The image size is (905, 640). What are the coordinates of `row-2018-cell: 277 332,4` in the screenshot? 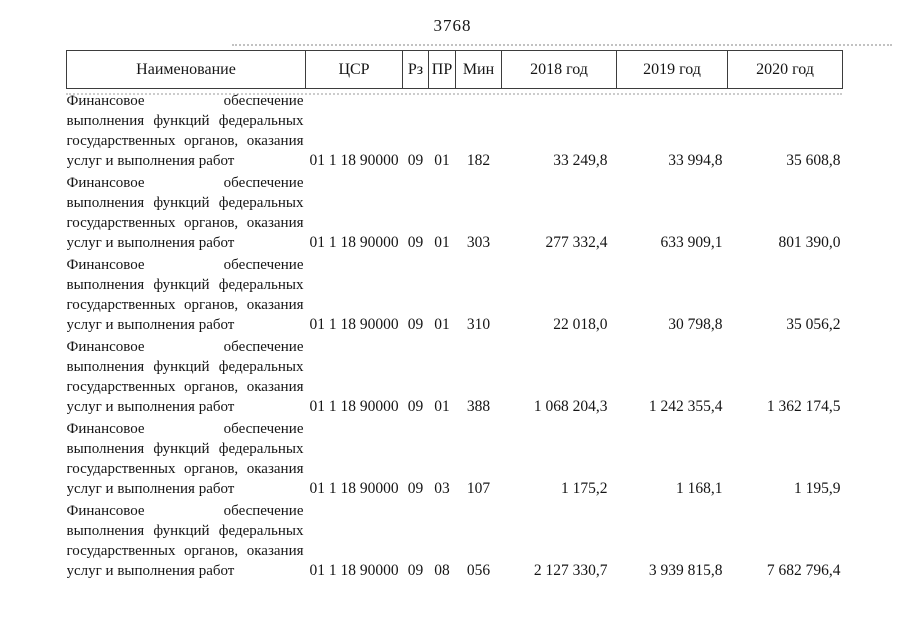 It's located at (576, 242).